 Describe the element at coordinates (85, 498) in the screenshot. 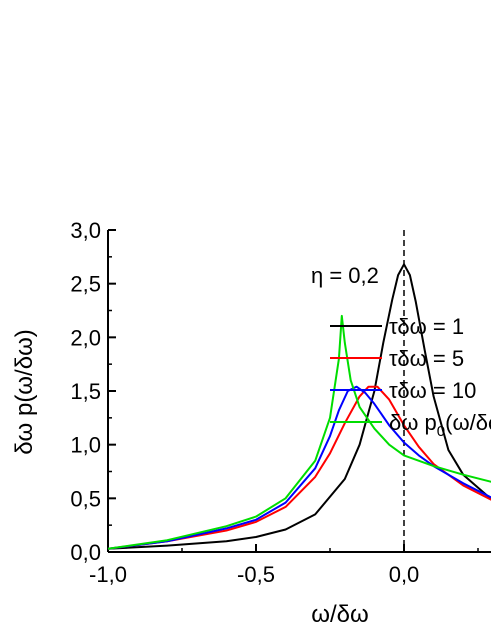

I see `y-tick-label: 0,5` at that location.